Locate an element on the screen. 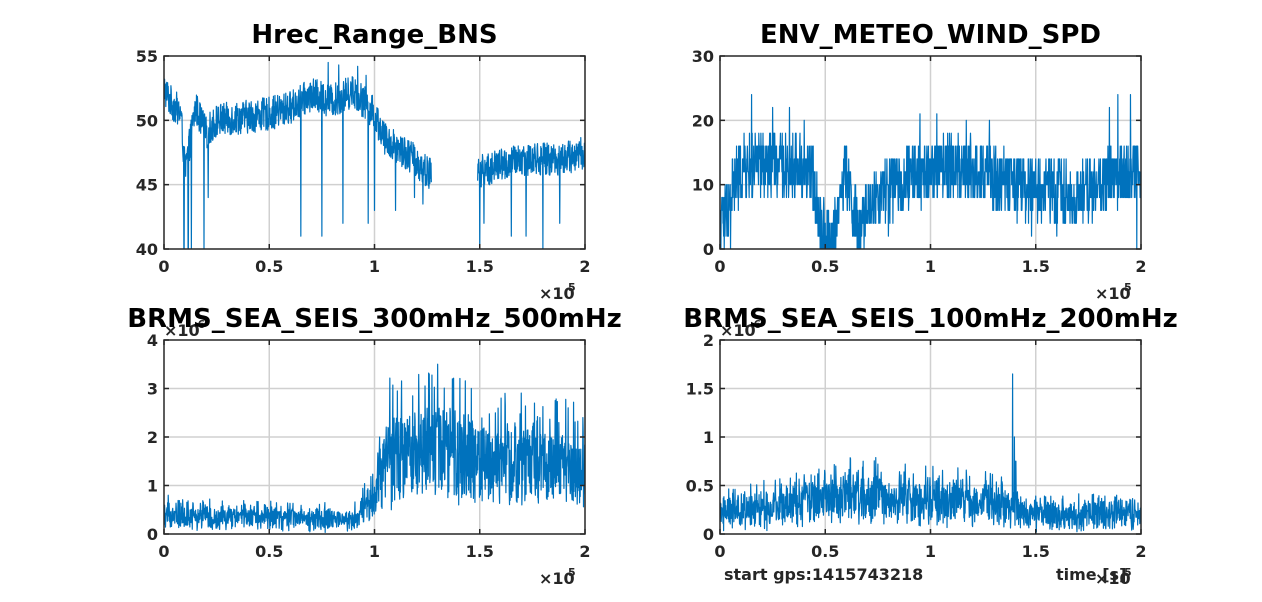 The width and height of the screenshot is (1262, 602). chart-title: ENV_METEO_WIND_SPD is located at coordinates (930, 35).